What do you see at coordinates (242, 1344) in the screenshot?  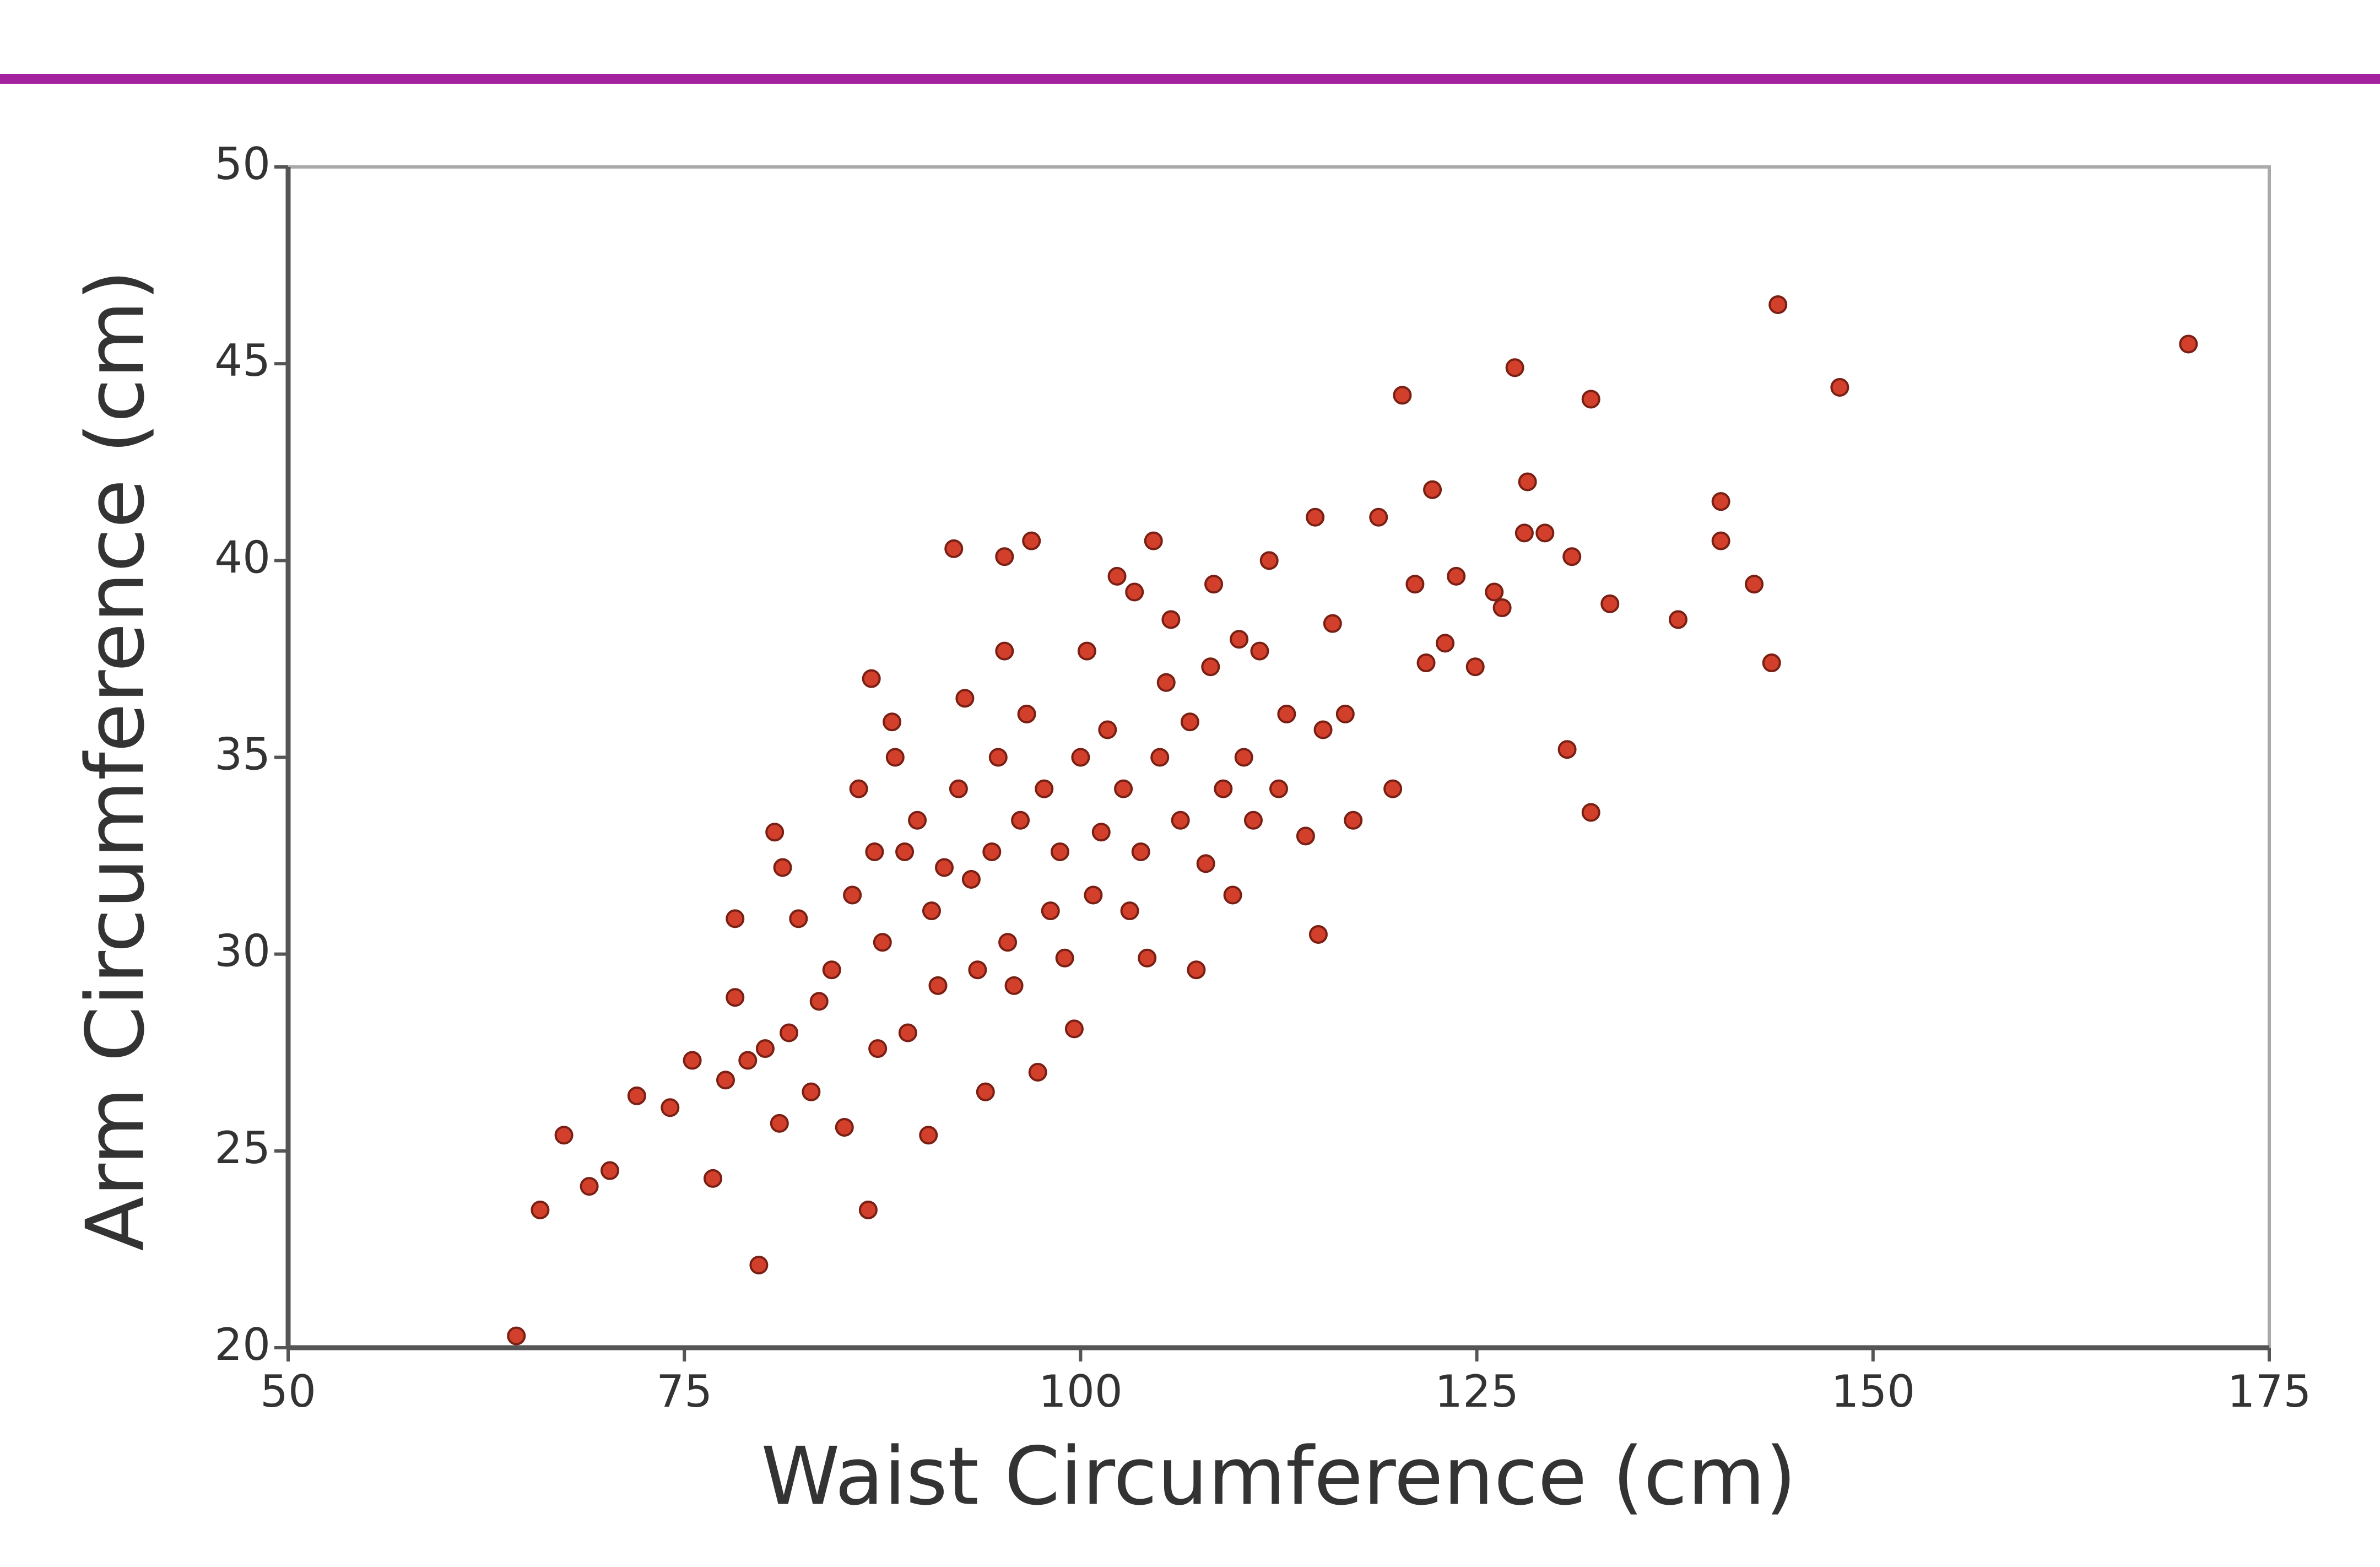 I see `y-tick-label: 20` at bounding box center [242, 1344].